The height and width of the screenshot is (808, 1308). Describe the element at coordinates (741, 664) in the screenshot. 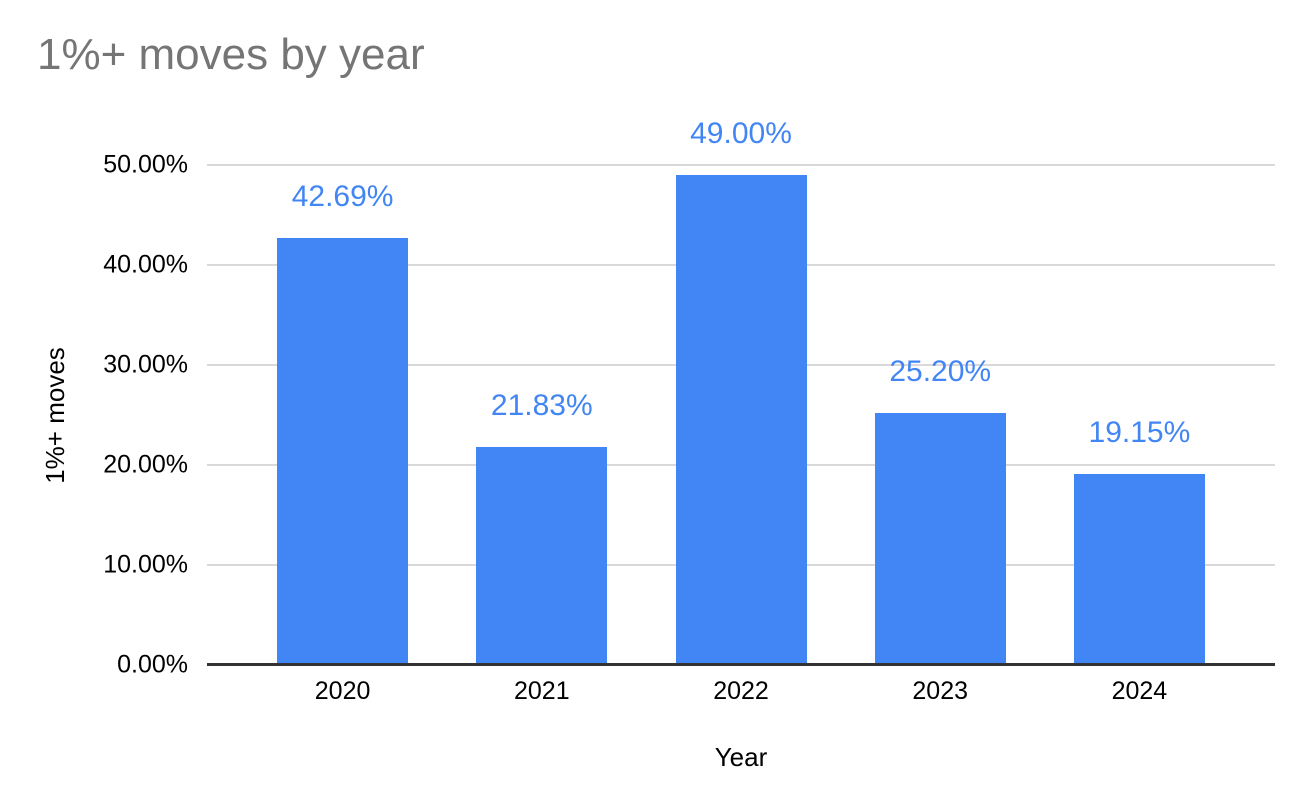

I see `x-axis-line` at that location.